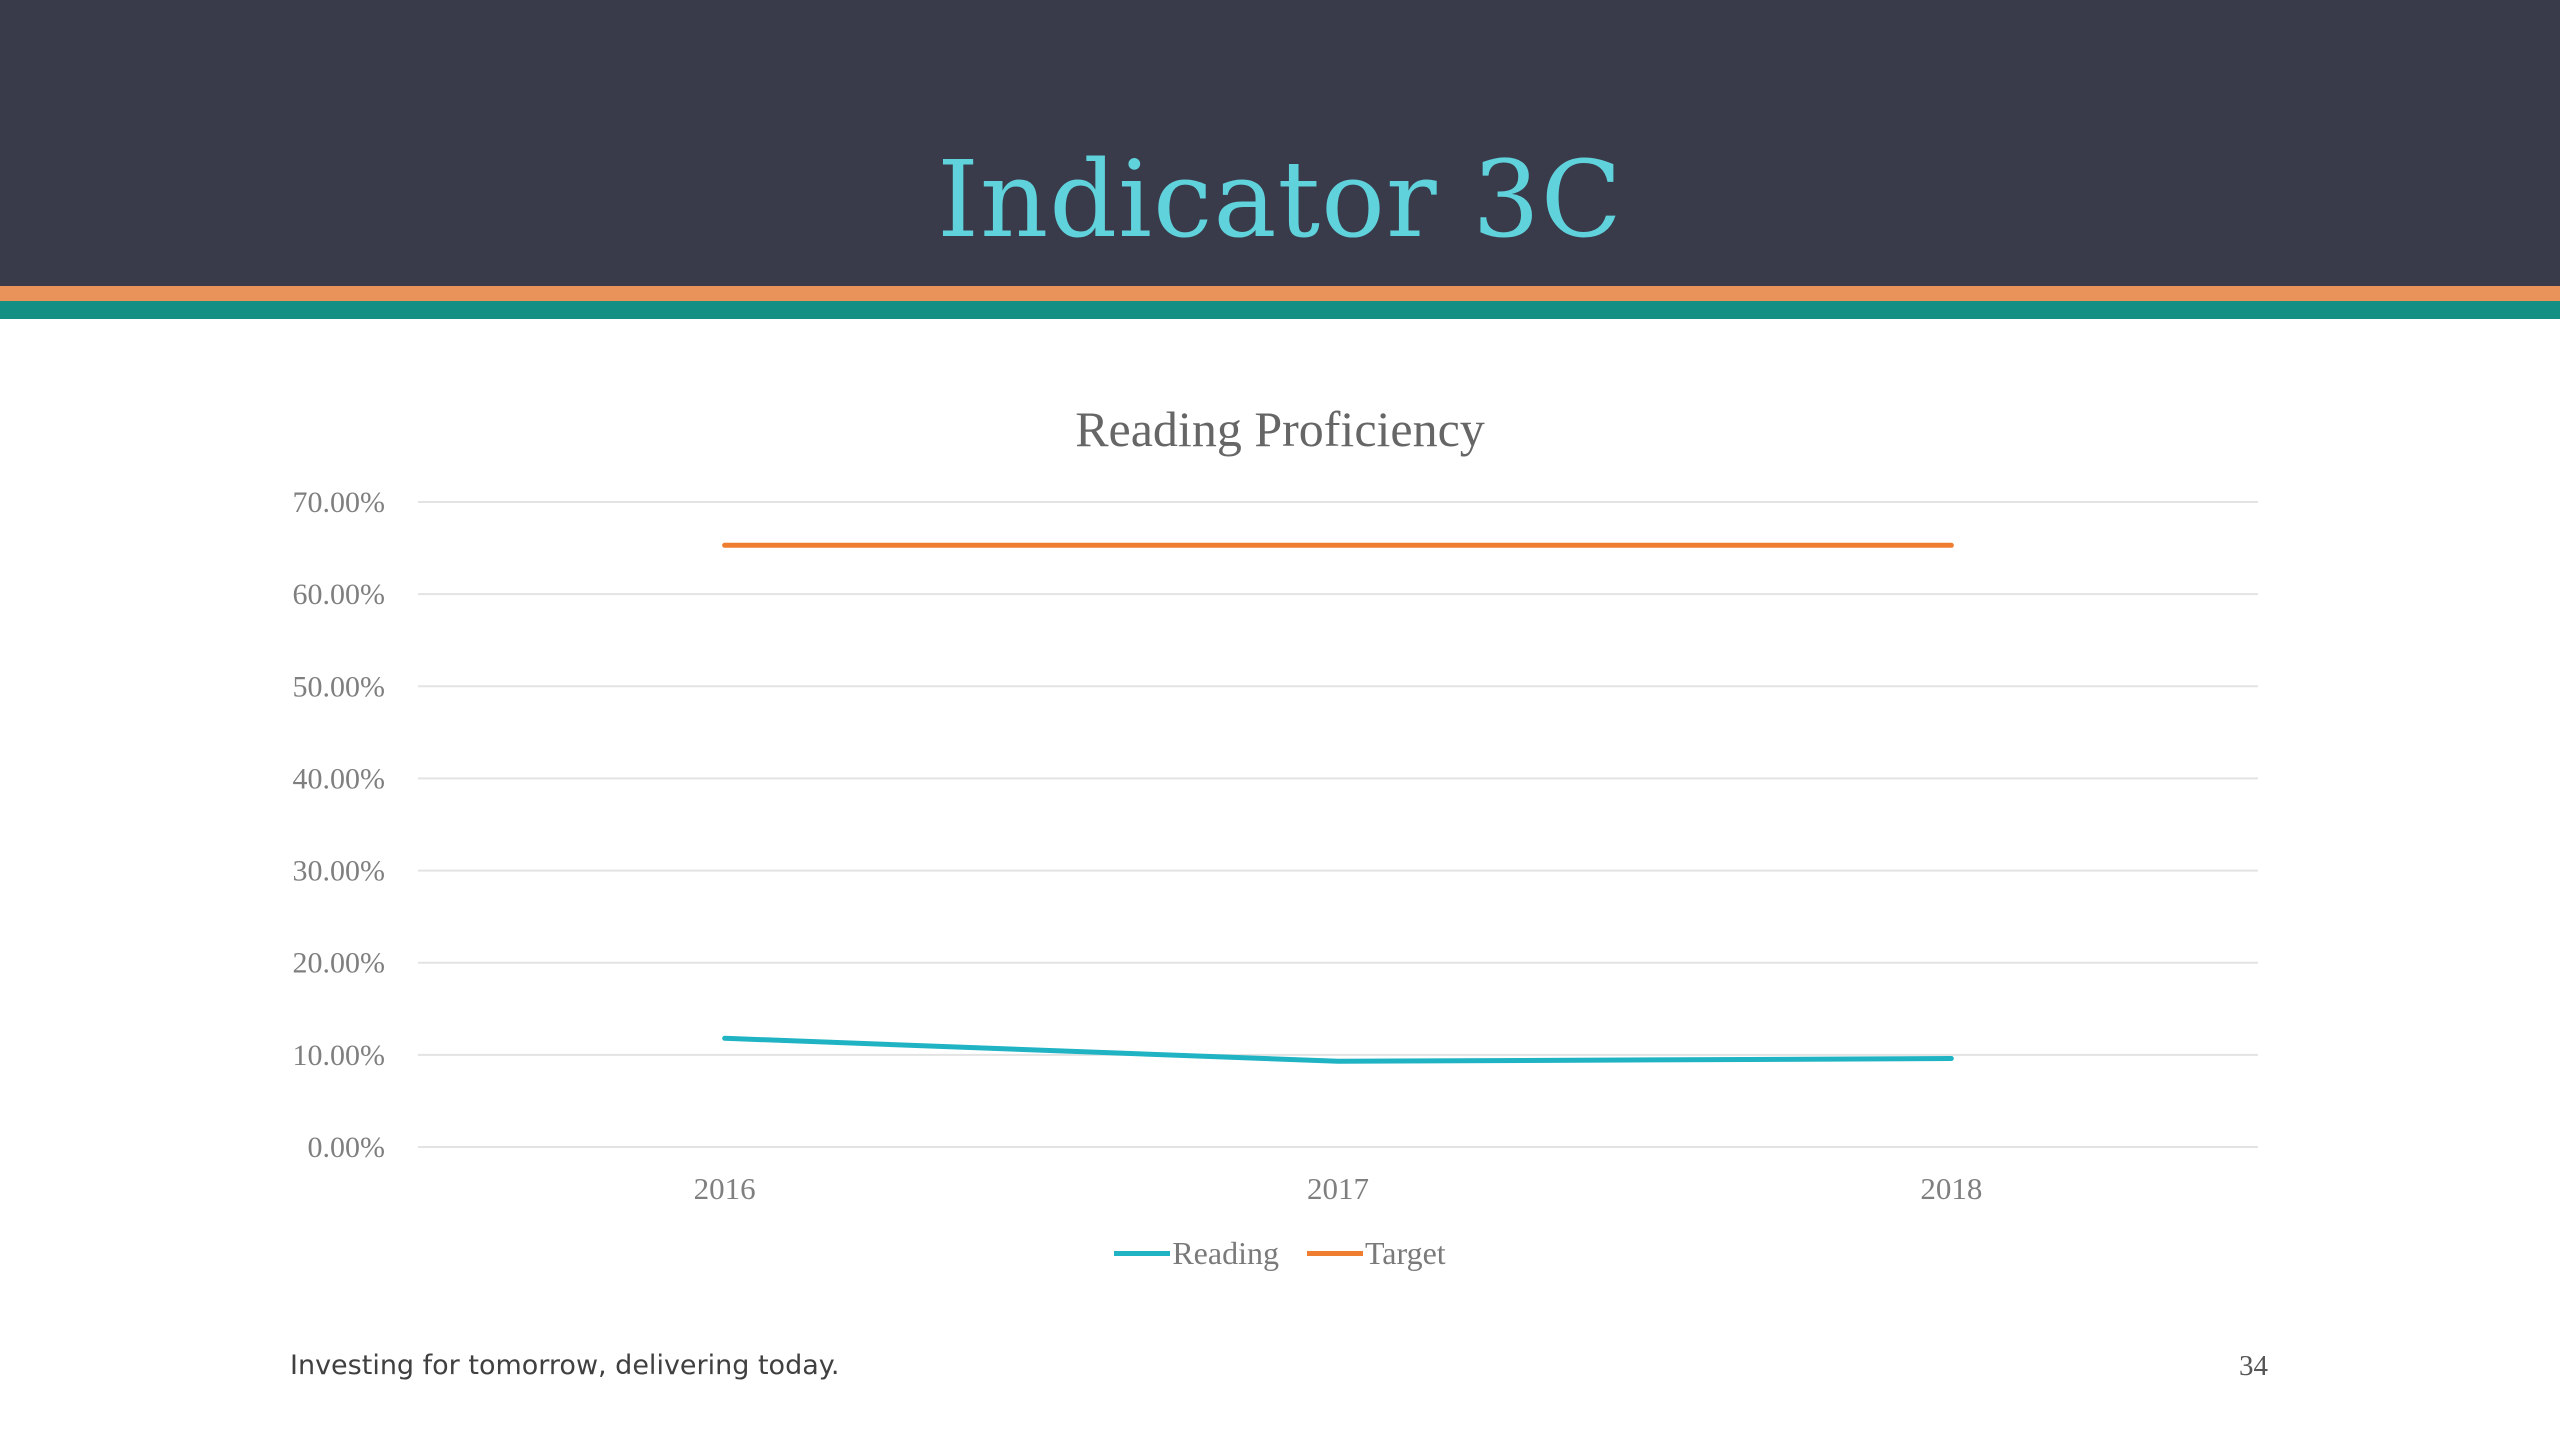 Image resolution: width=2560 pixels, height=1440 pixels. I want to click on x-tick-label: 2017, so click(1338, 1188).